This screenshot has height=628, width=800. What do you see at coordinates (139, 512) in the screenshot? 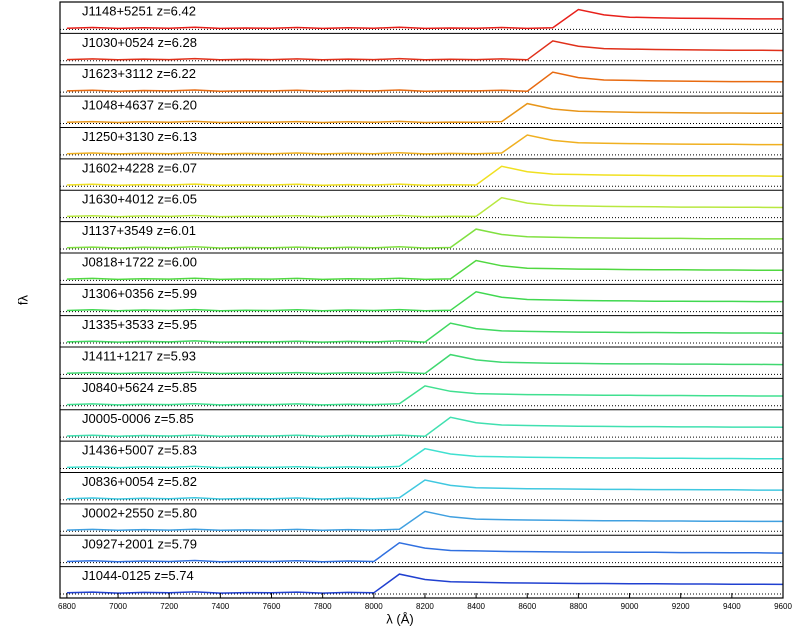
I see `panel-label: J0002+2550 z=5.80` at bounding box center [139, 512].